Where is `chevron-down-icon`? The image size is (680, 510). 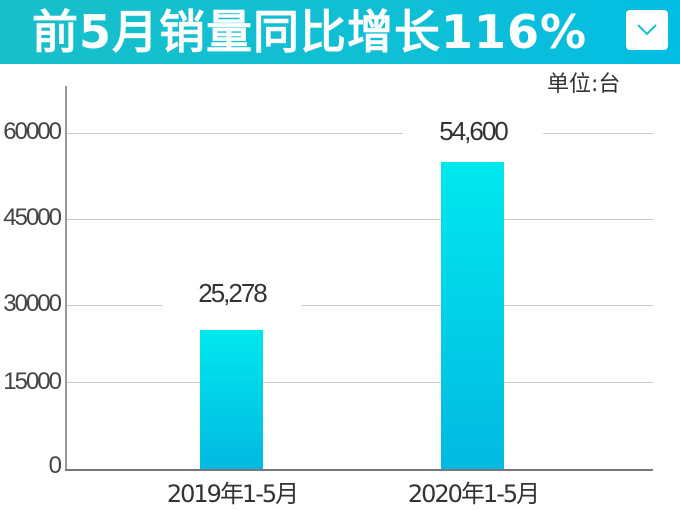 chevron-down-icon is located at coordinates (647, 30).